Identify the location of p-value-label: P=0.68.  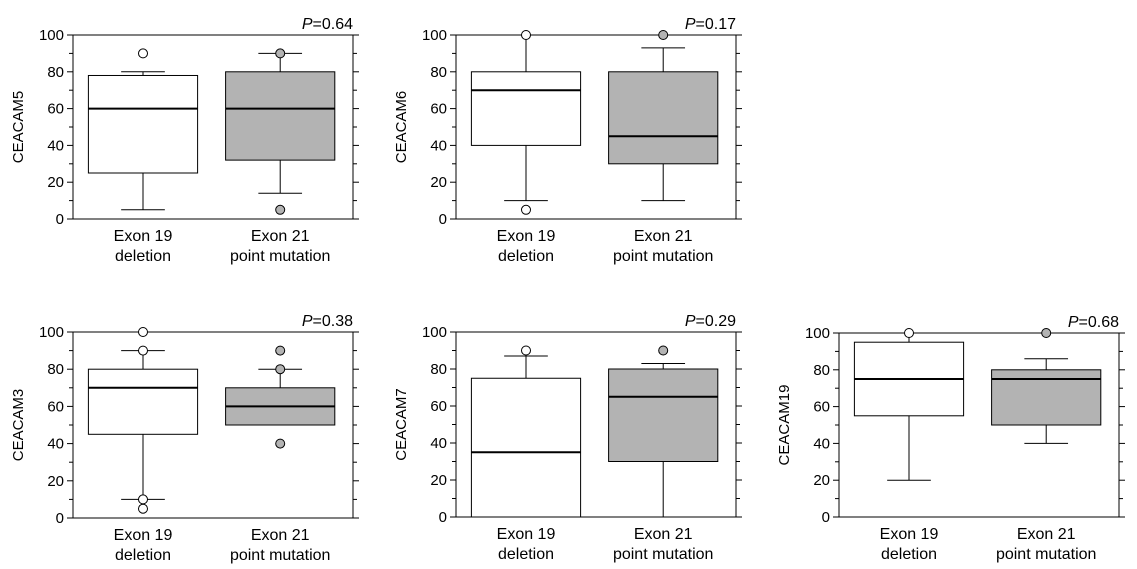
(1093, 322).